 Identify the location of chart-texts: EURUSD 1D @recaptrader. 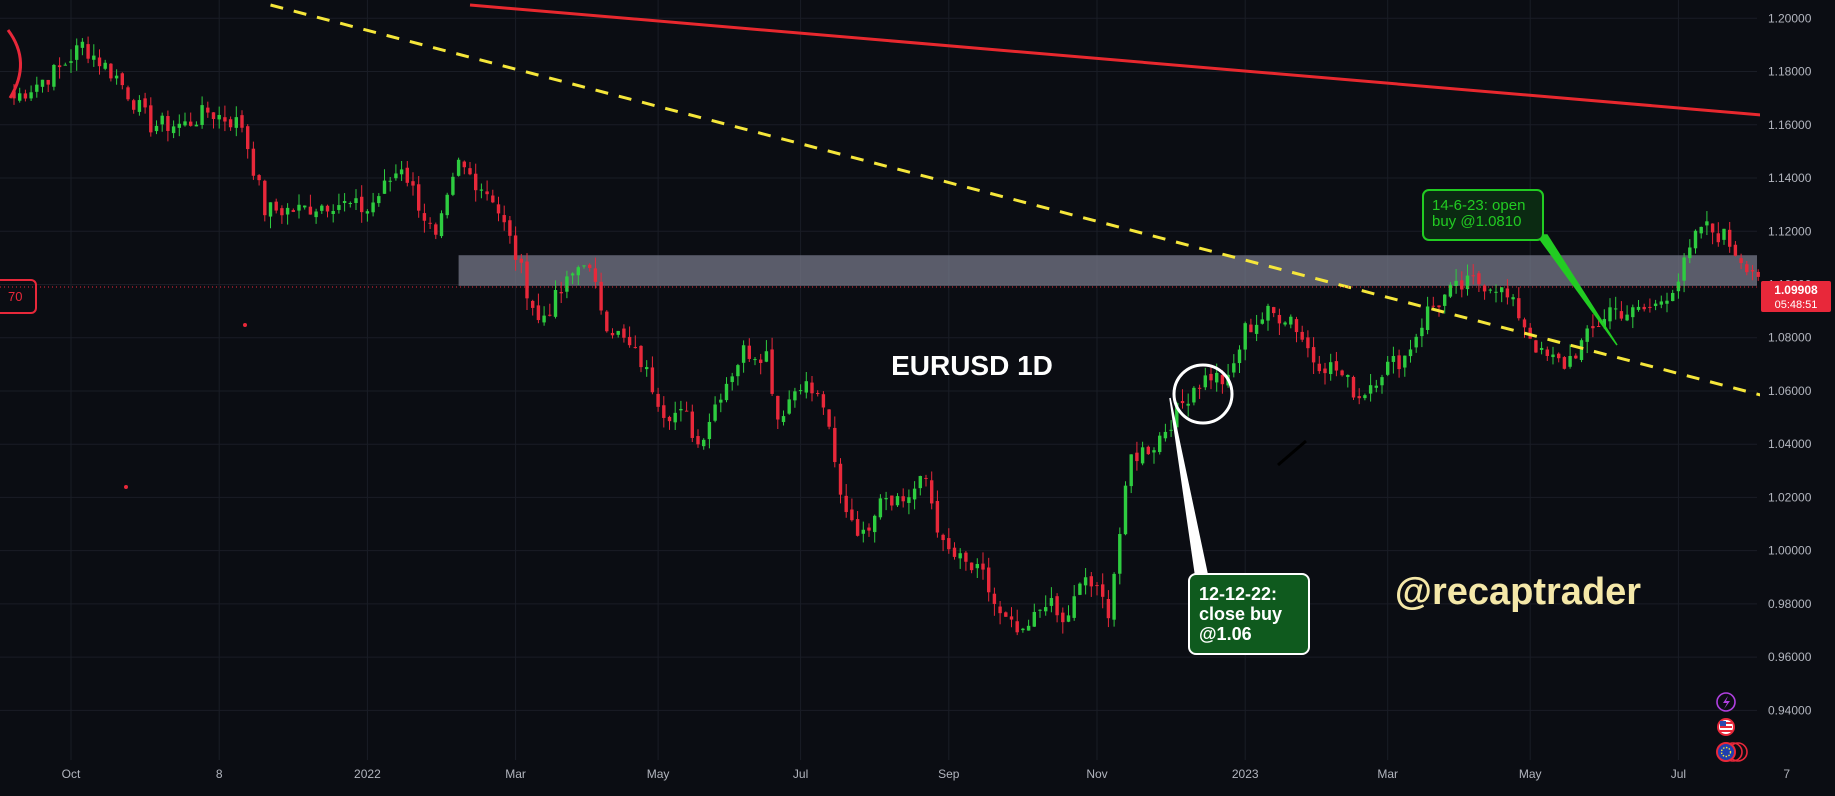
(1266, 481).